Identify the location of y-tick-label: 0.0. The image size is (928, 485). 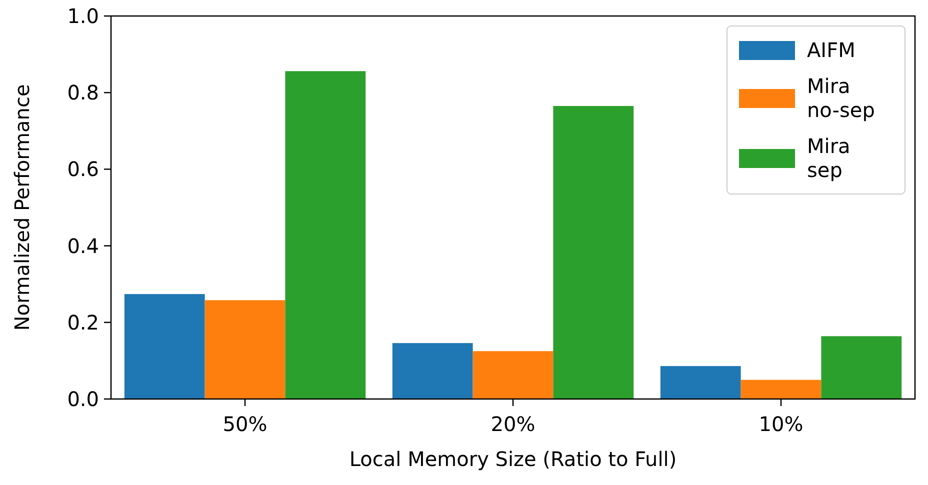
(83, 399).